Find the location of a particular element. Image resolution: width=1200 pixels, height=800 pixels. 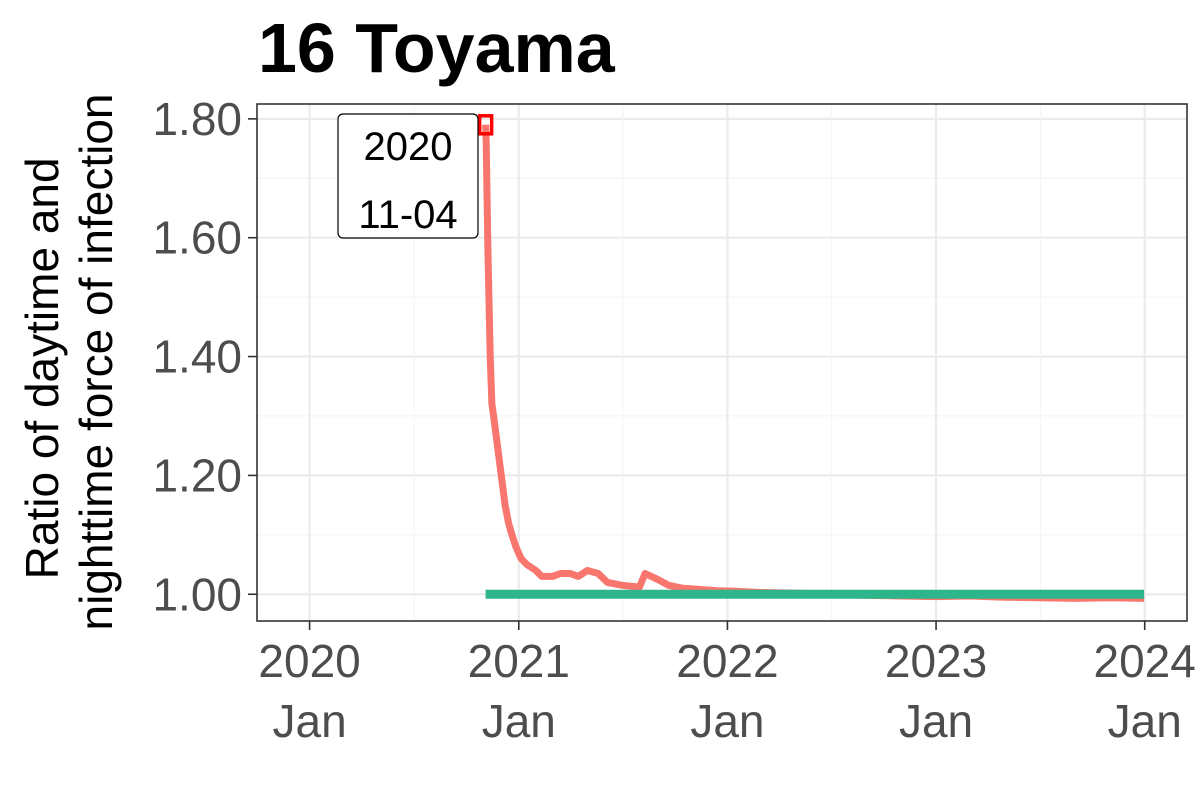

x-tick-label-year: 2022 is located at coordinates (727, 661).